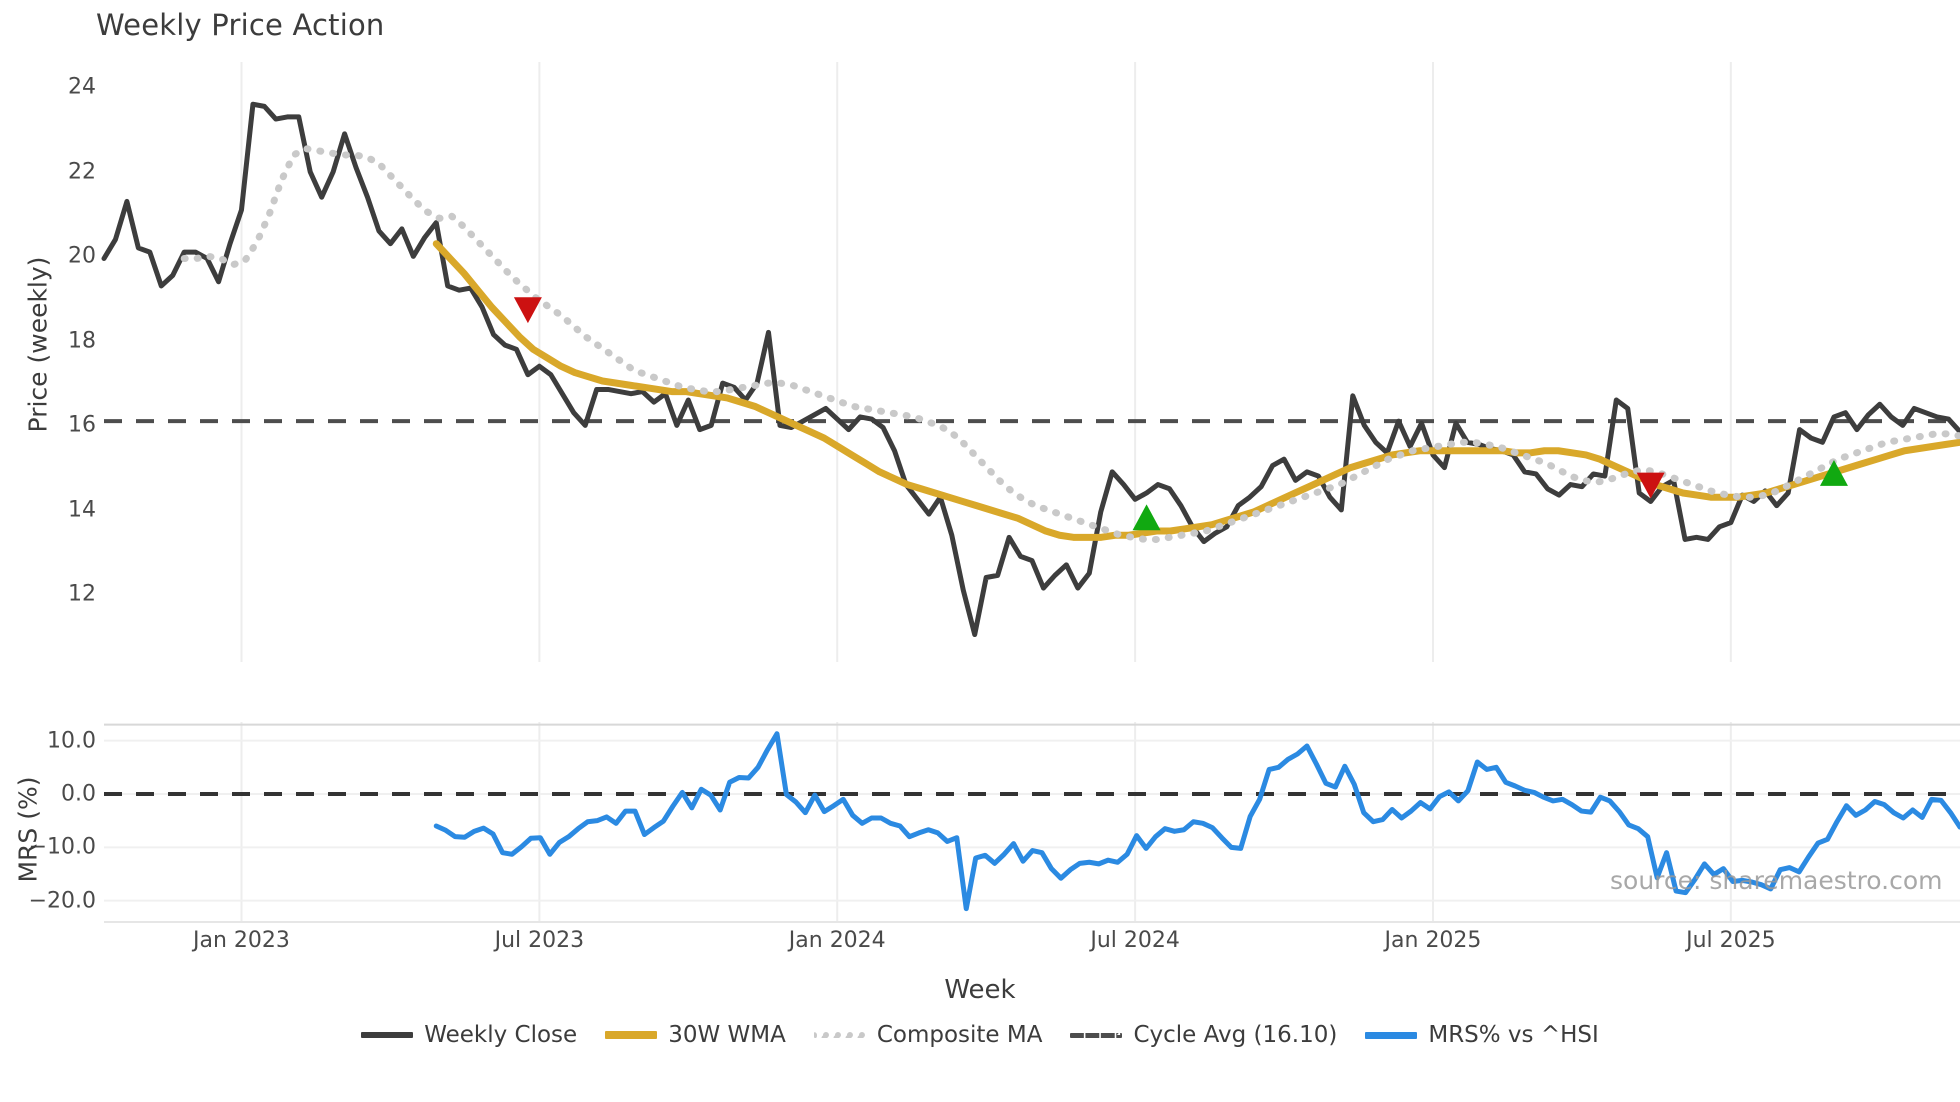 The height and width of the screenshot is (1102, 1960). I want to click on price-y-tick-label: 14, so click(82, 510).